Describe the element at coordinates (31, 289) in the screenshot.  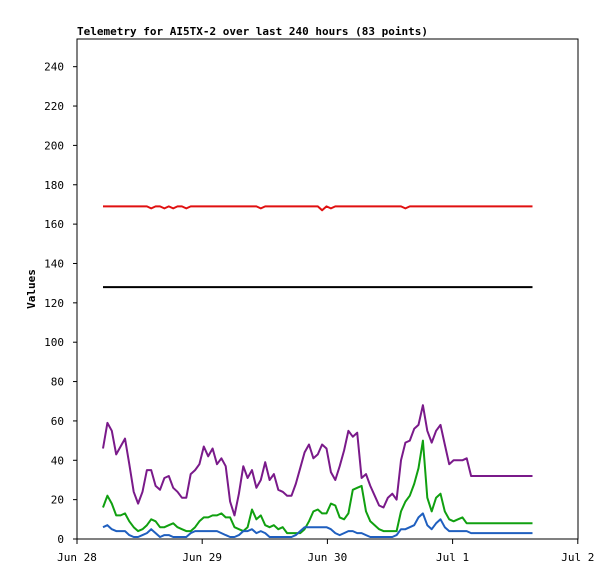
I see `y-axis-label: Values` at that location.